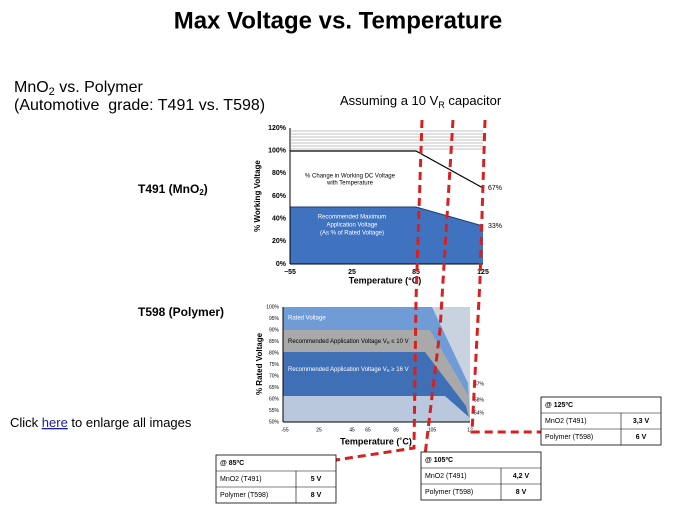 The image size is (675, 506). Describe the element at coordinates (31, 87) in the screenshot. I see `text: MnO` at that location.